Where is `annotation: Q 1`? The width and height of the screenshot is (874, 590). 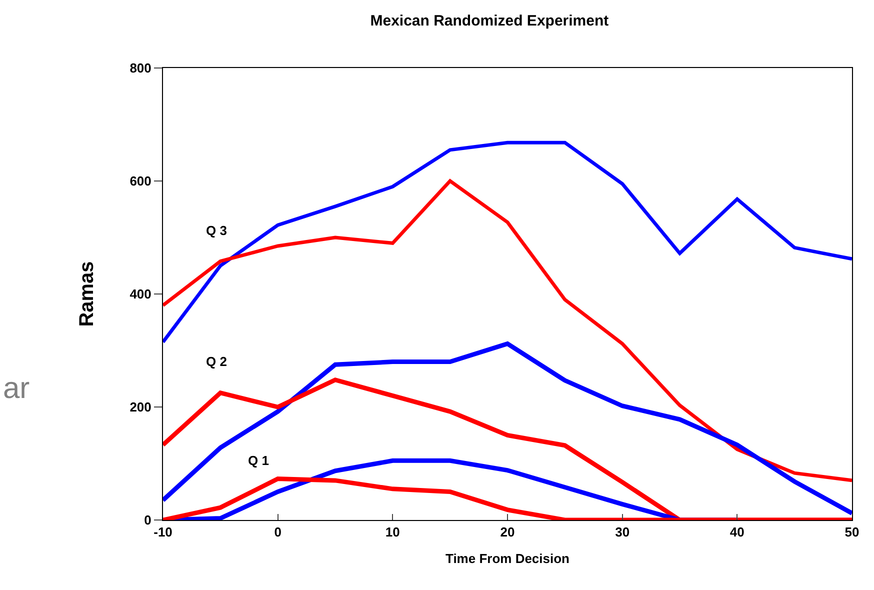
annotation: Q 1 is located at coordinates (258, 460).